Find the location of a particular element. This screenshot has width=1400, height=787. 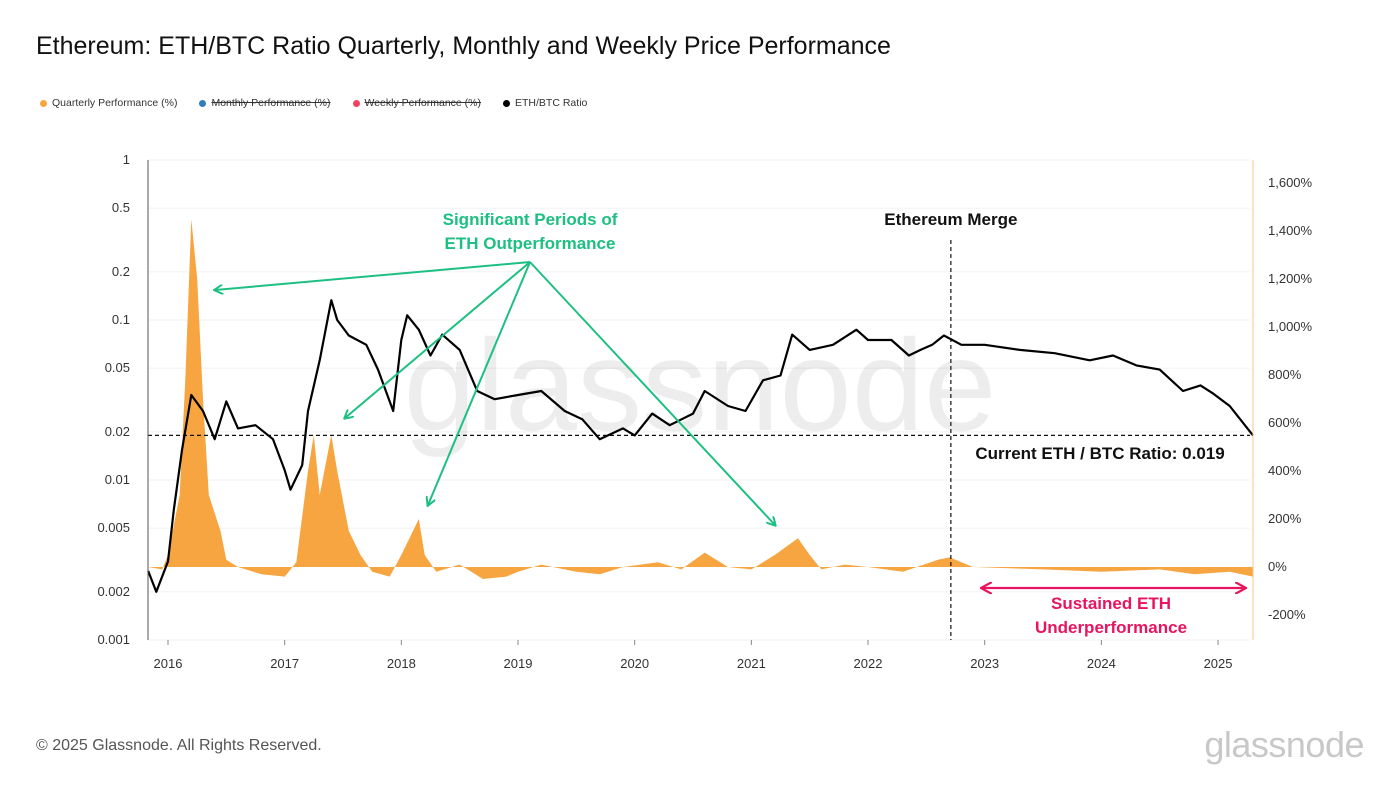

glassnode-logo: glassnode is located at coordinates (1284, 744).